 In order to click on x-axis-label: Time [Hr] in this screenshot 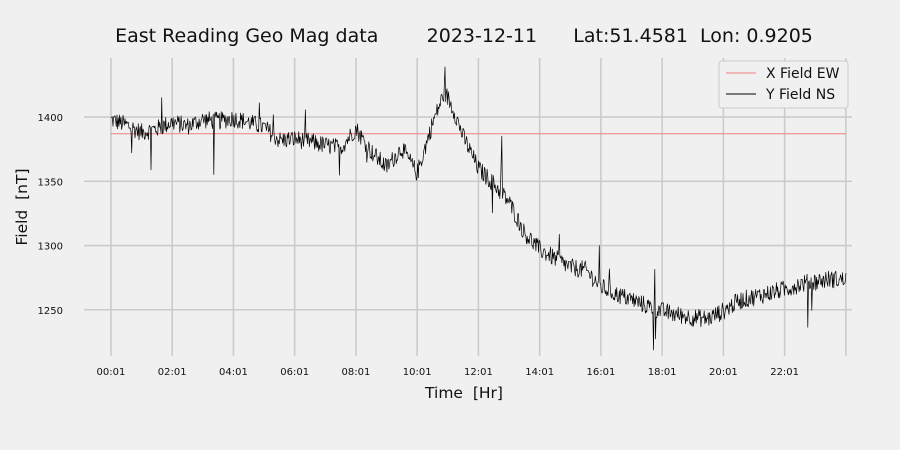, I will do `click(463, 393)`.